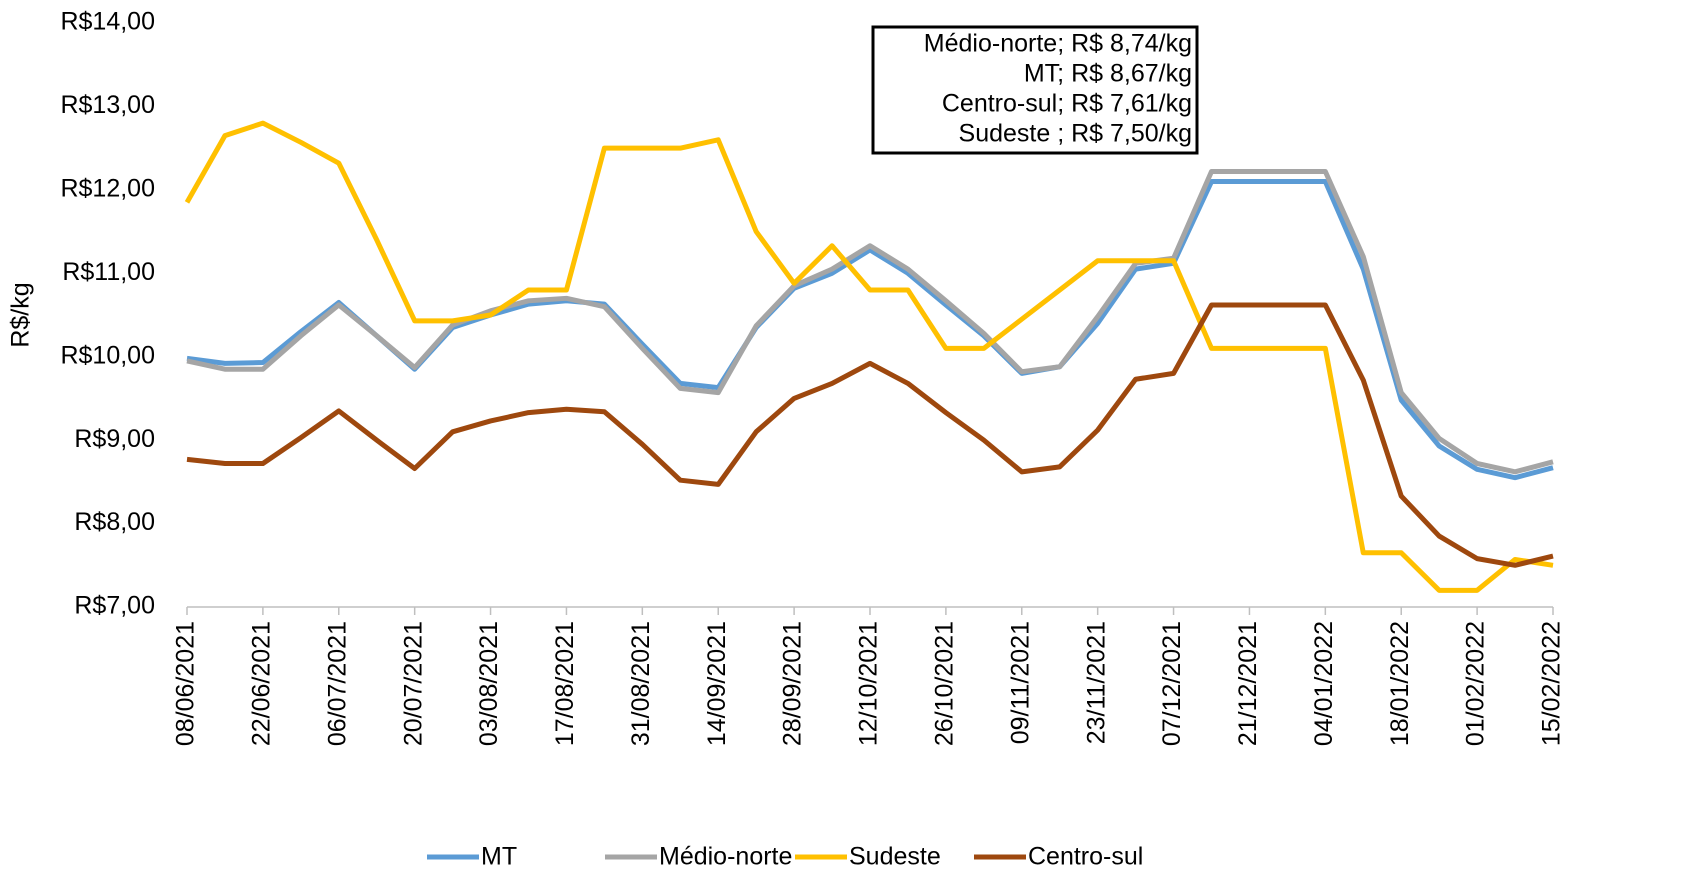 Image resolution: width=1690 pixels, height=874 pixels. Describe the element at coordinates (869, 683) in the screenshot. I see `x-tick-label: 12/10/2021` at that location.